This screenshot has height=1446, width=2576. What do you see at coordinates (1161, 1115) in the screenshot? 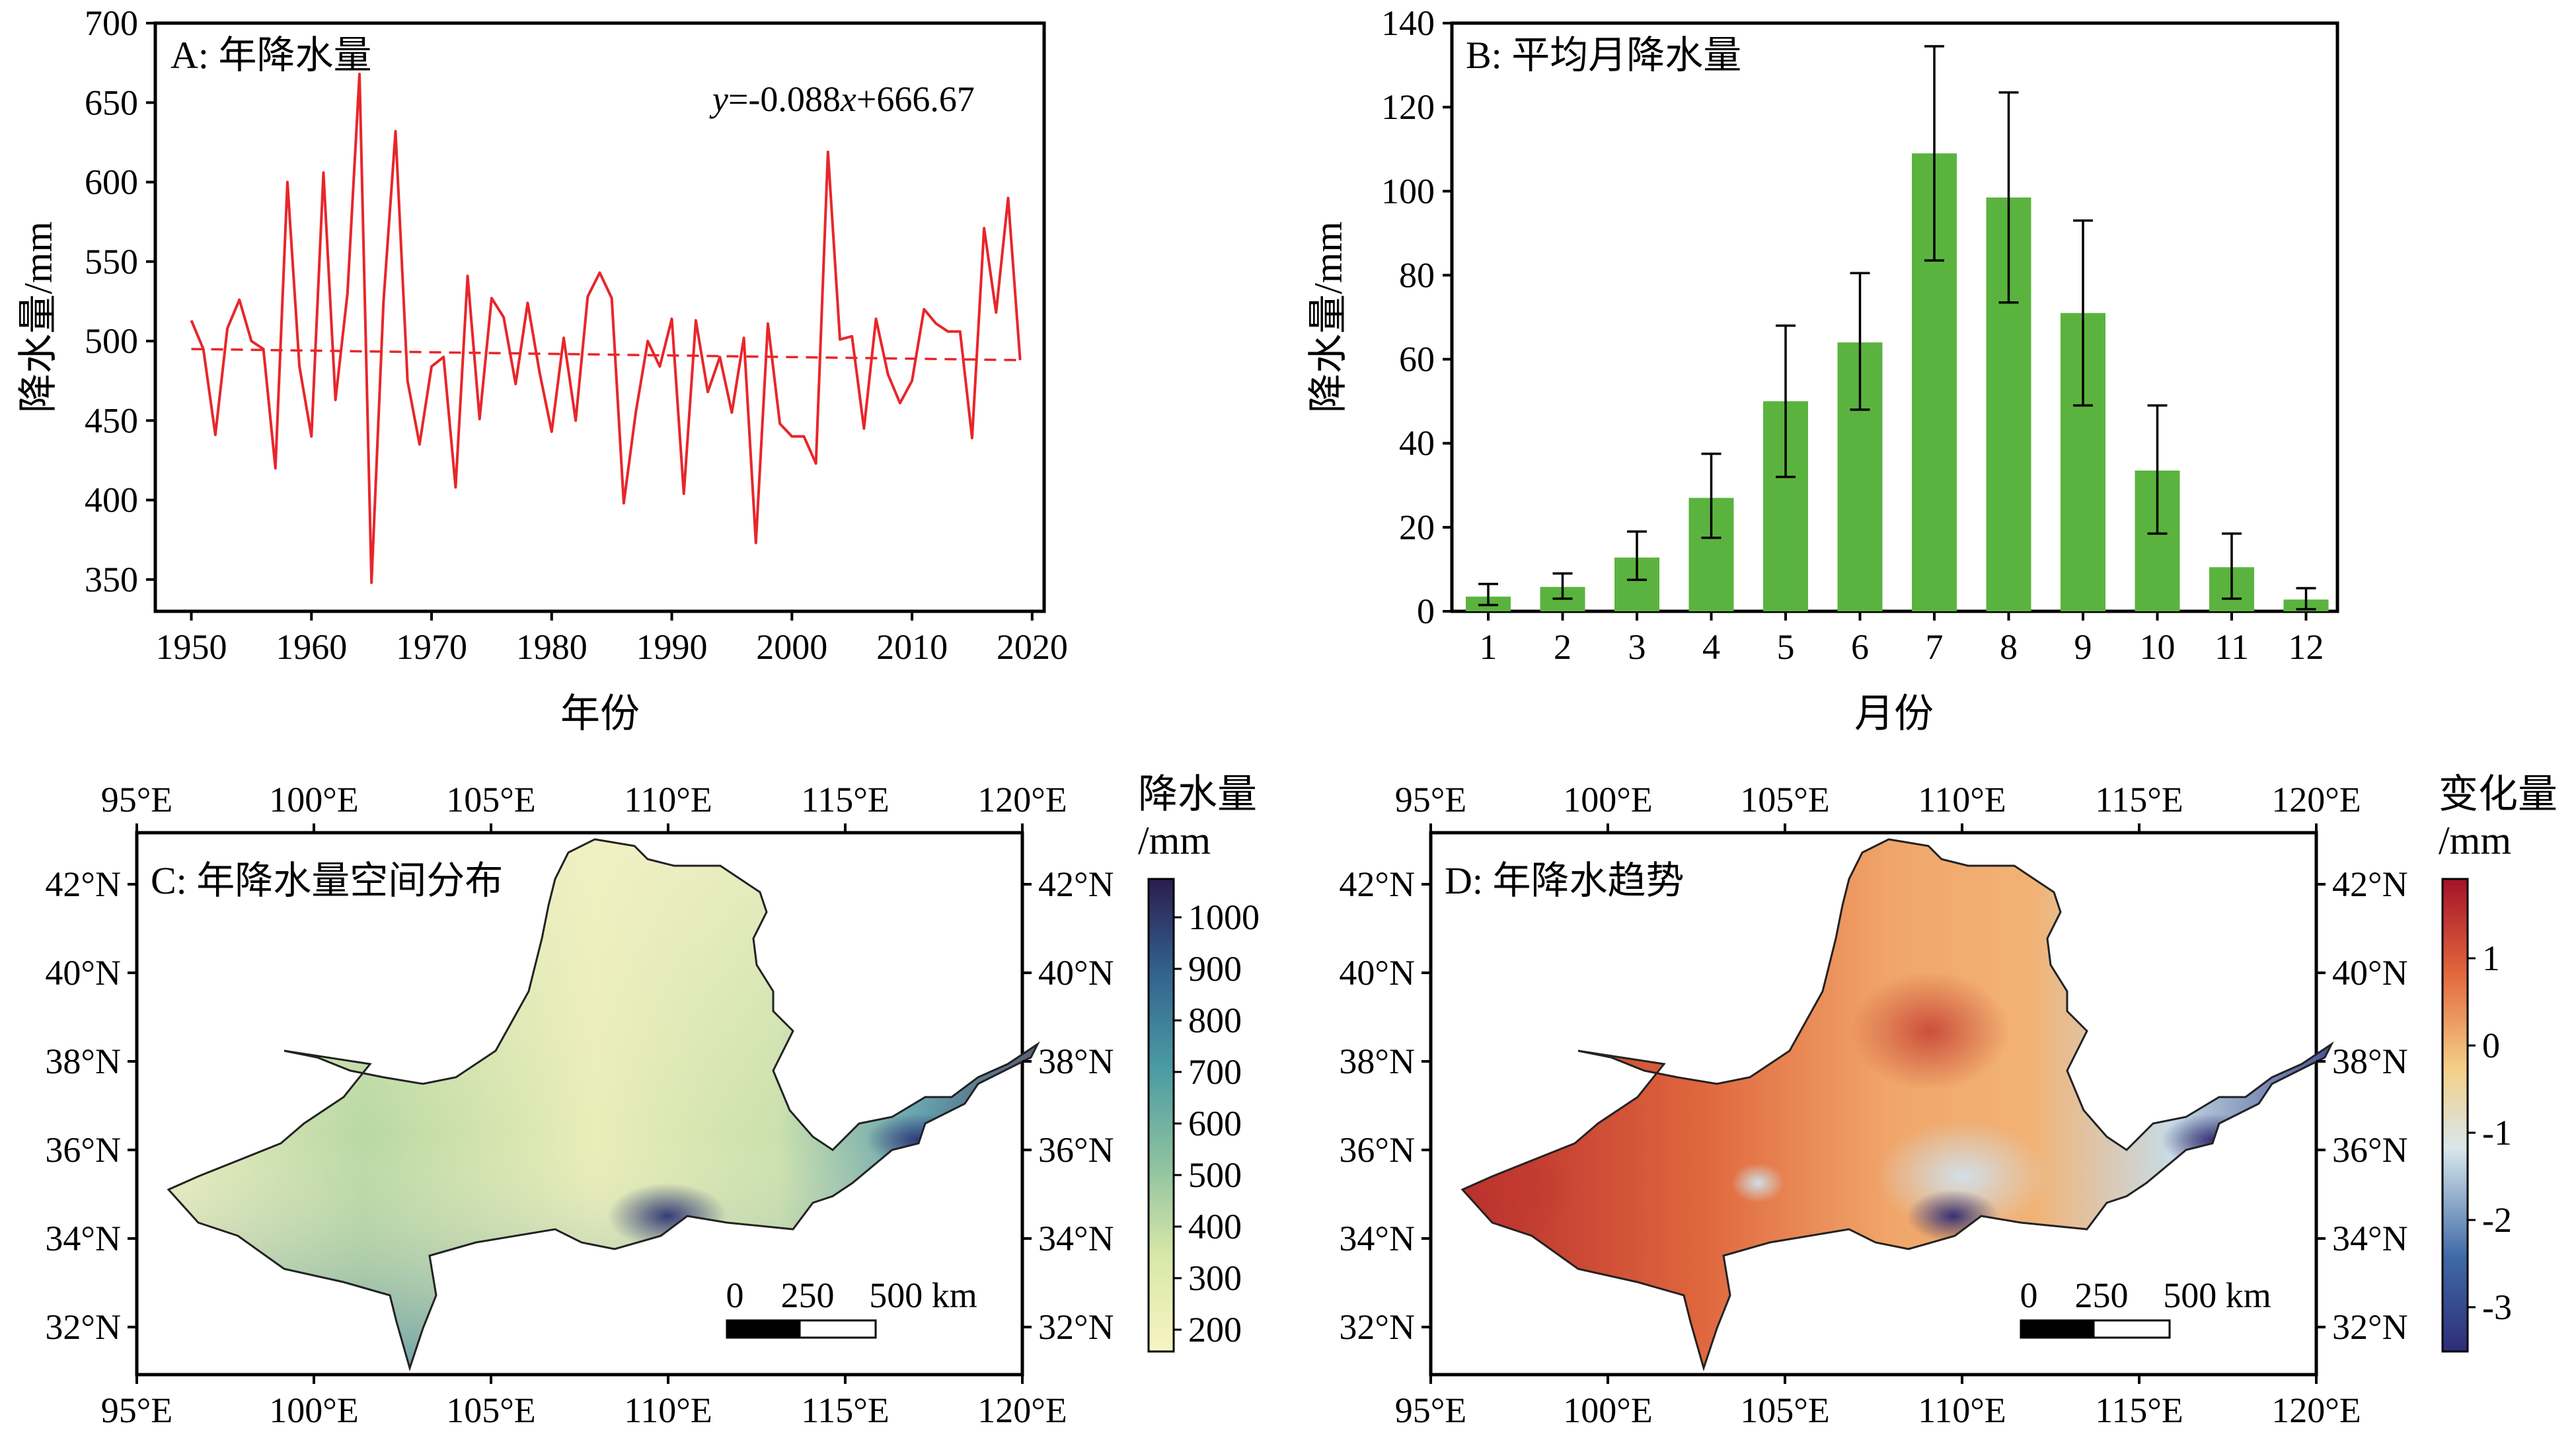
I see `colorbar-c-gradient` at bounding box center [1161, 1115].